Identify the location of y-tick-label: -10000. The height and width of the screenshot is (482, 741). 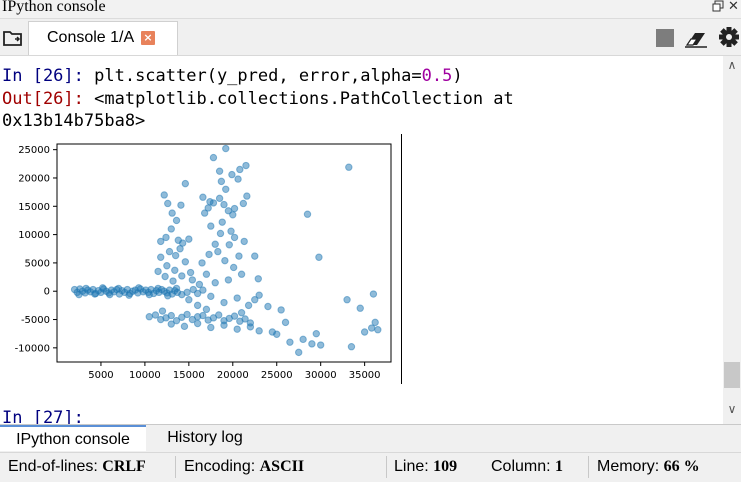
(32, 348).